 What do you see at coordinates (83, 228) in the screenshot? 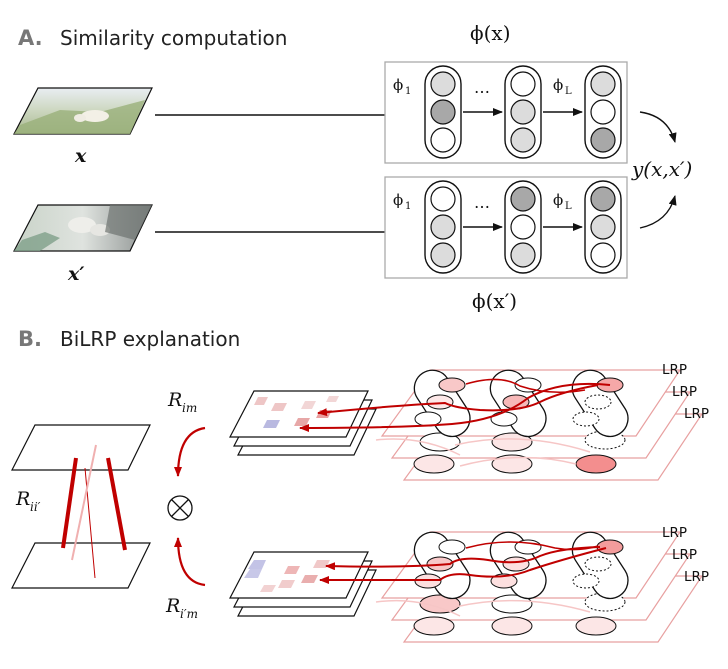
I see `input-image-xprime` at bounding box center [83, 228].